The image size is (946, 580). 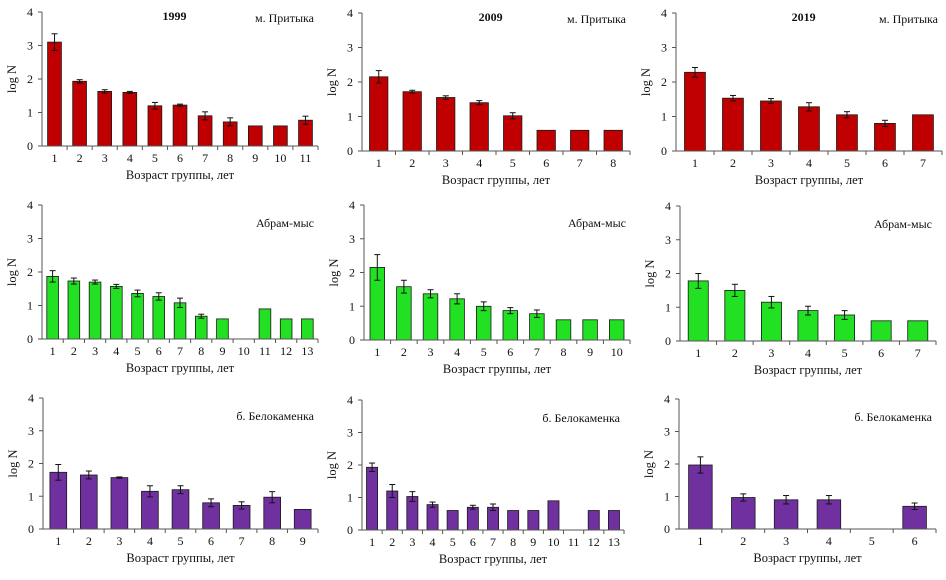 I want to click on x-tick-label: 11, so click(x=306, y=158).